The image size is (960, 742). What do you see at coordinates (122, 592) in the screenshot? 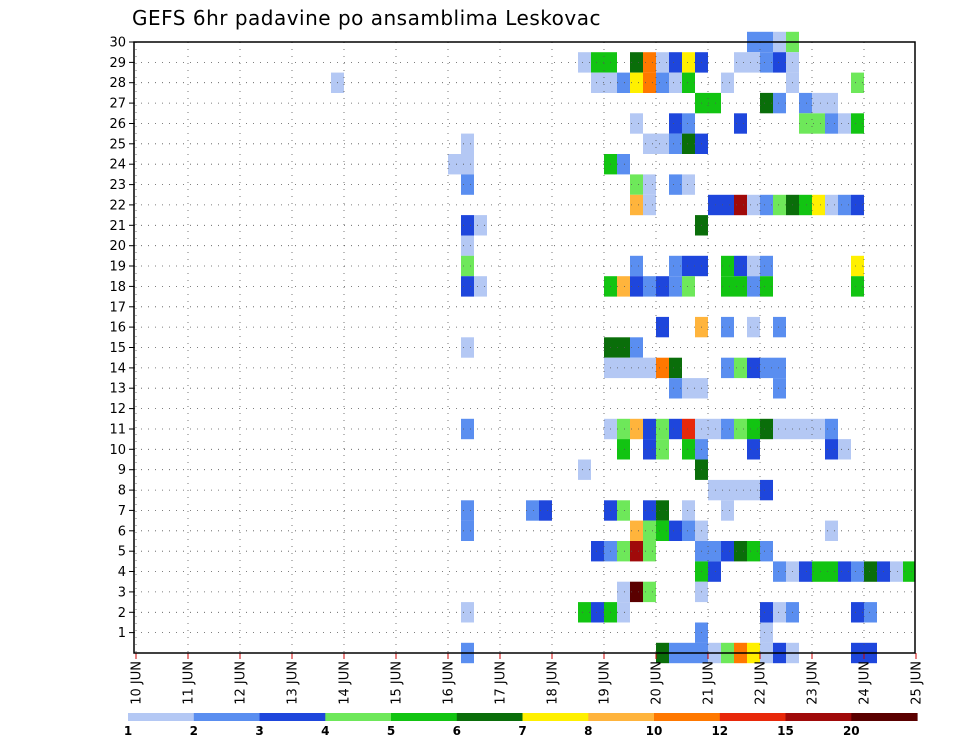
I see `y-tick-label: 3` at bounding box center [122, 592].